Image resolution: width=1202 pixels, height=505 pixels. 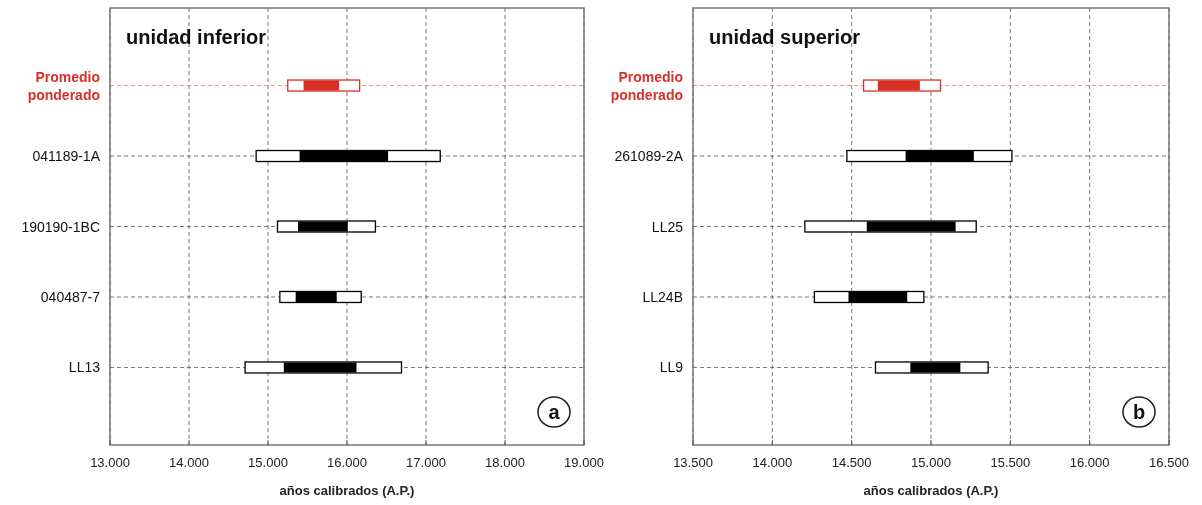 What do you see at coordinates (505, 462) in the screenshot?
I see `x-tick-label: 18.000` at bounding box center [505, 462].